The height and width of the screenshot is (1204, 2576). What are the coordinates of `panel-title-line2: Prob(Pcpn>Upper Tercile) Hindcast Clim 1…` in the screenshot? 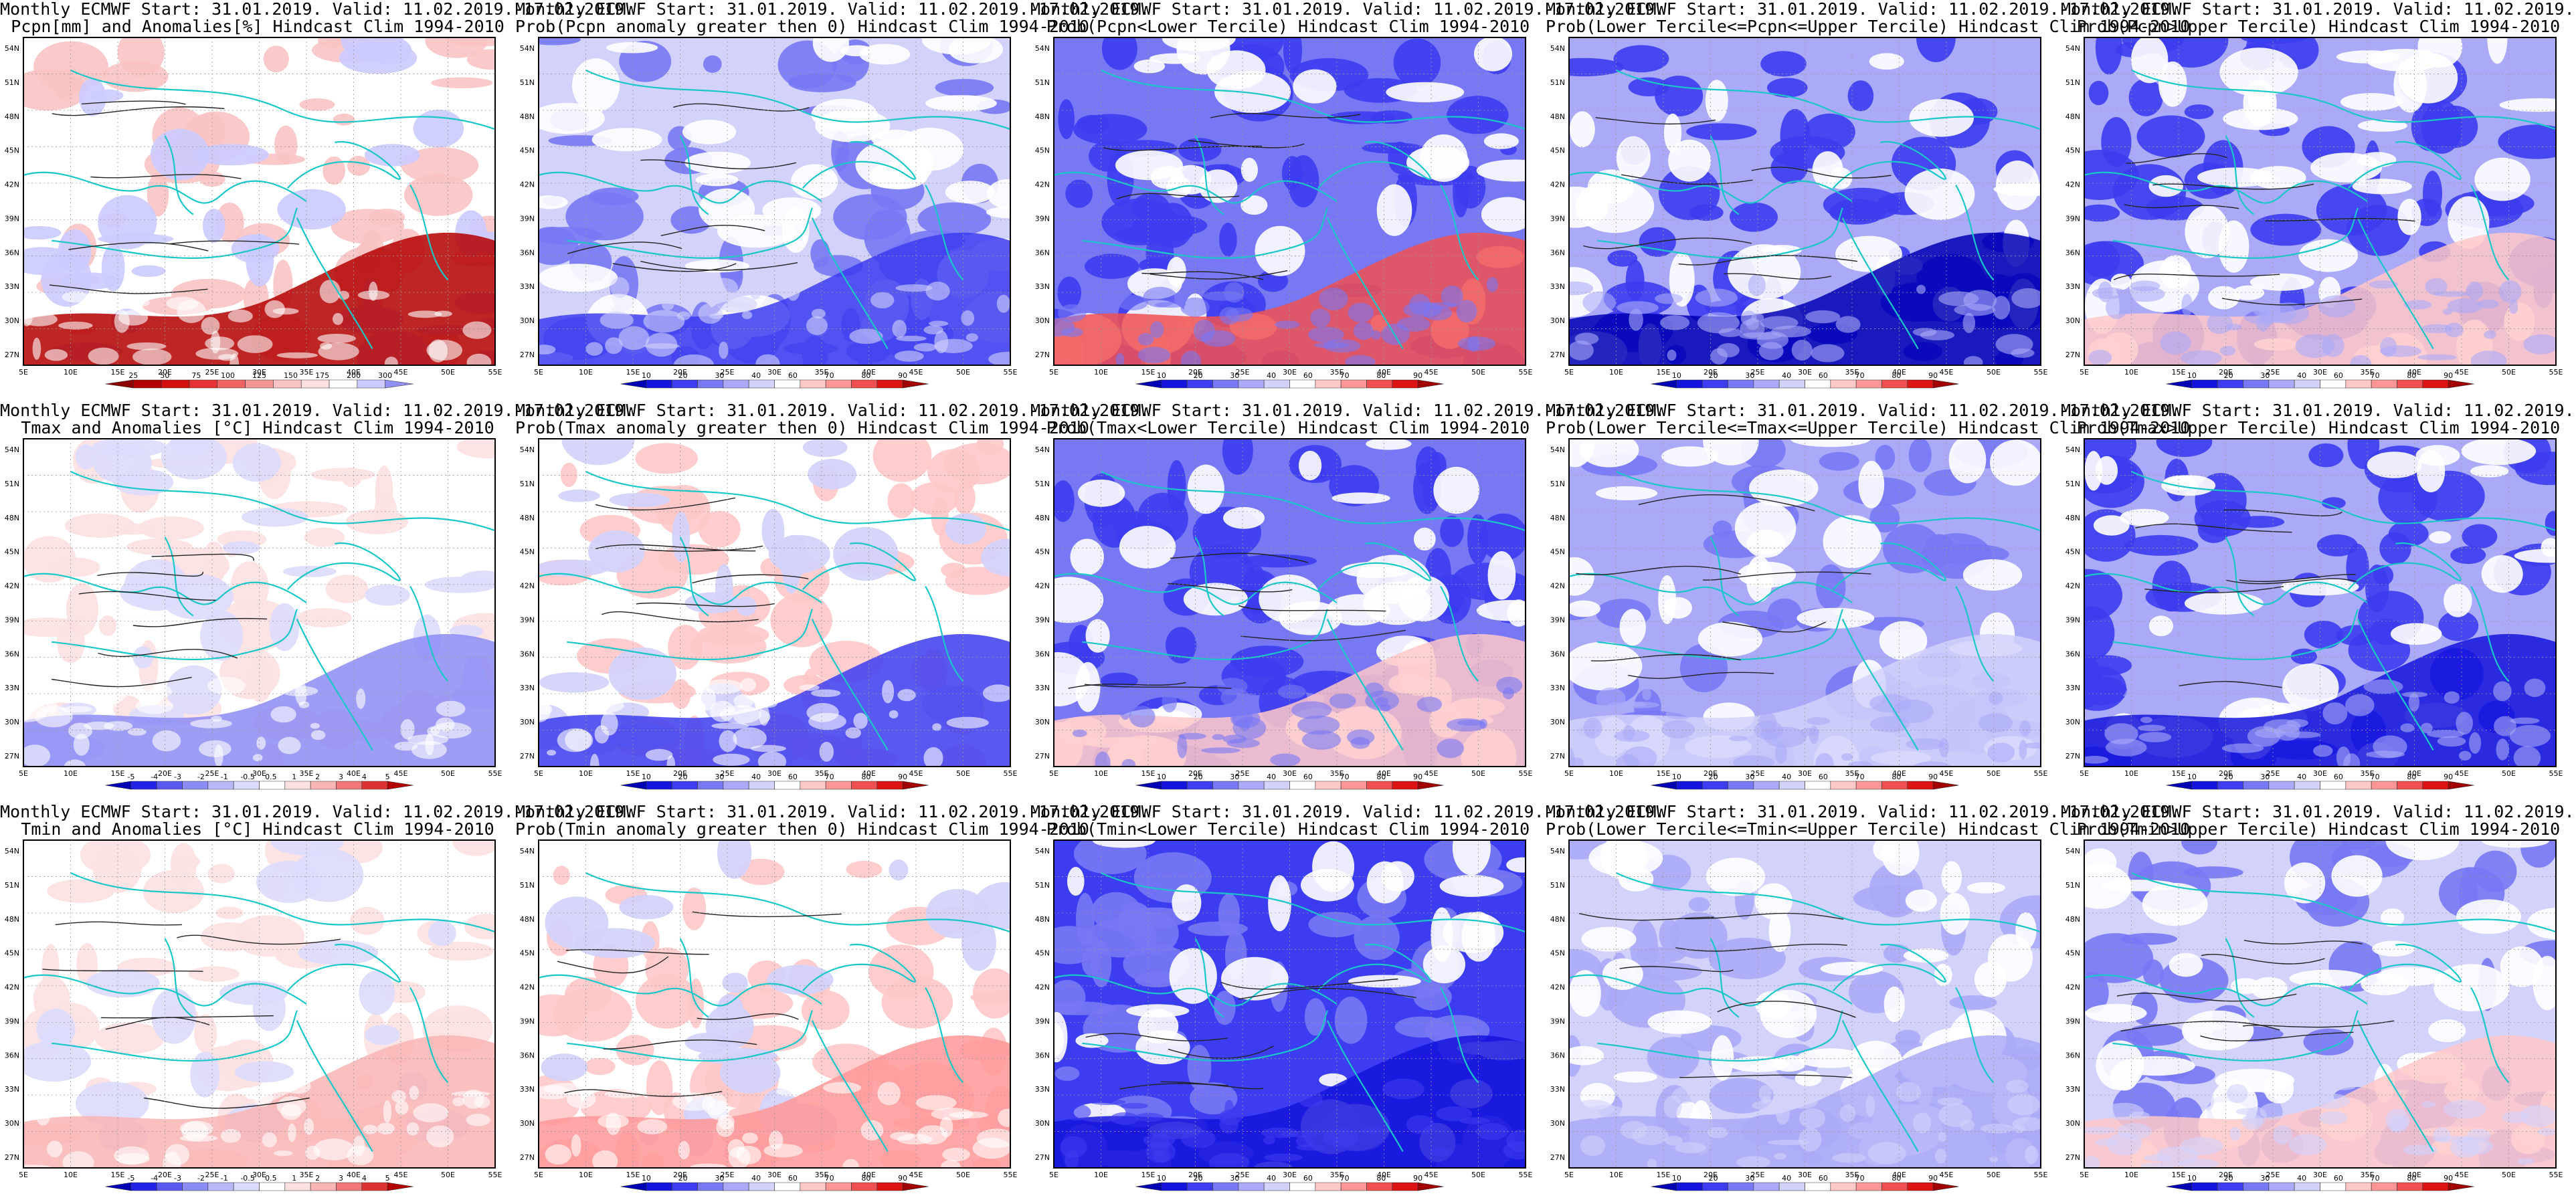 It's located at (2318, 26).